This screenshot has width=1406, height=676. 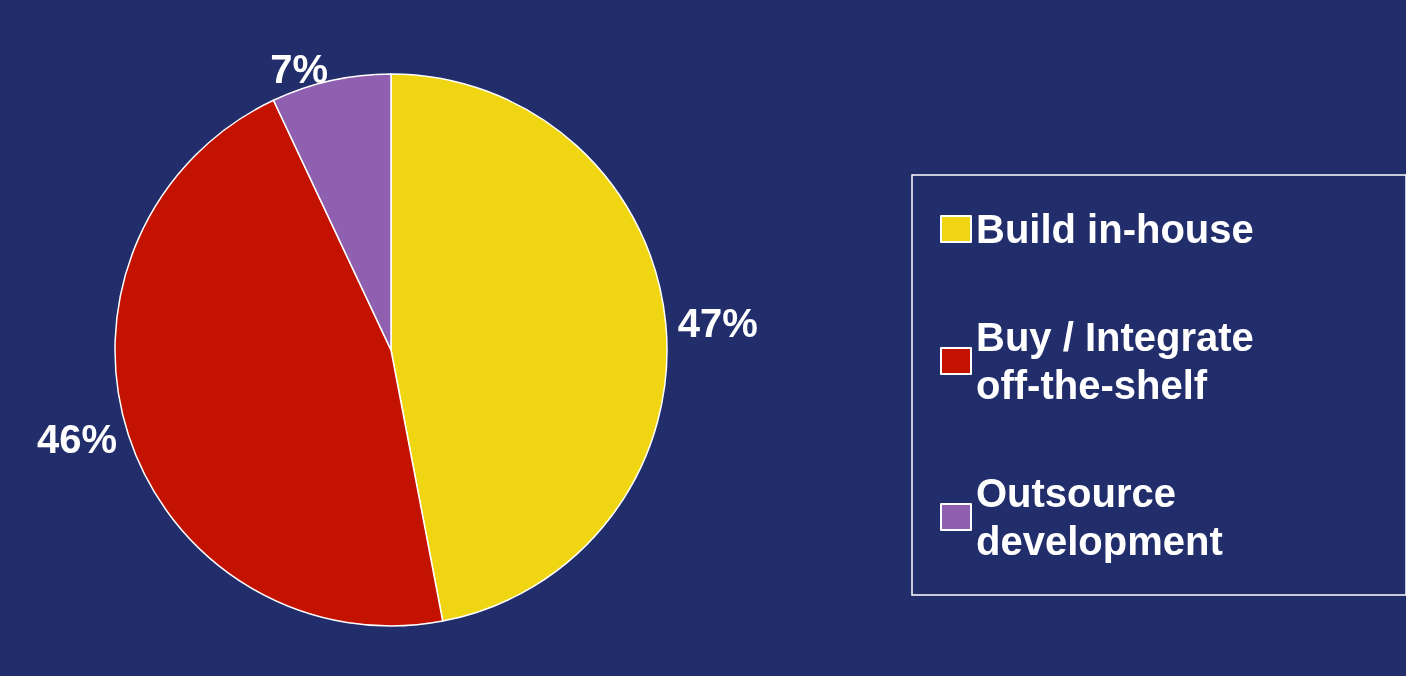 What do you see at coordinates (299, 68) in the screenshot?
I see `data-label: 7%` at bounding box center [299, 68].